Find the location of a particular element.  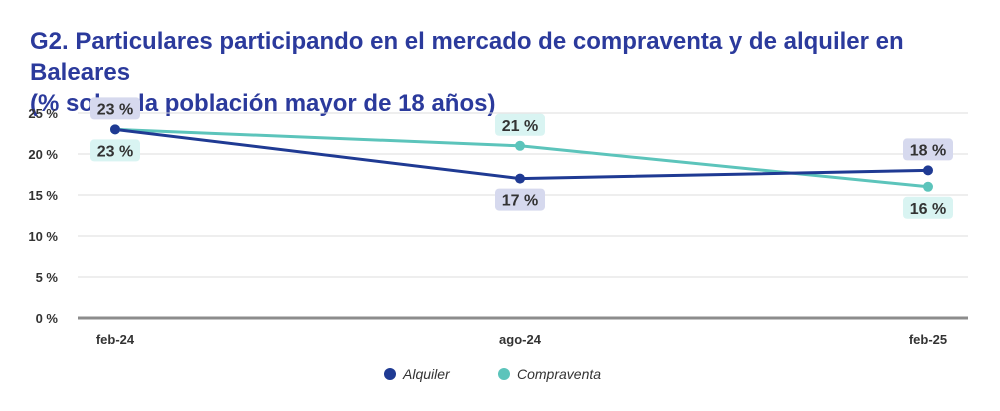

data-label-compraventa: 21 % is located at coordinates (520, 126).